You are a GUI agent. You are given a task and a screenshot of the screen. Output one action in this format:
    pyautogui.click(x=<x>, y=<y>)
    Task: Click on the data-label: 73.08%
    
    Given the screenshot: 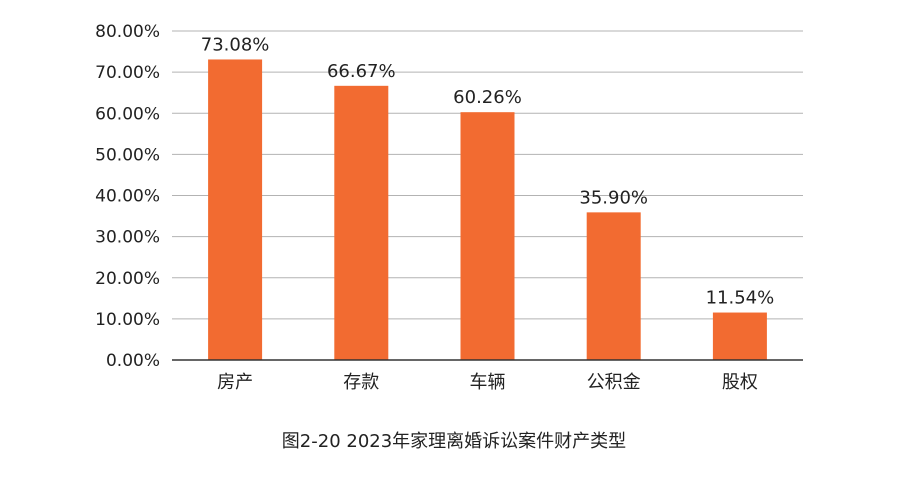 What is the action you would take?
    pyautogui.click(x=235, y=44)
    